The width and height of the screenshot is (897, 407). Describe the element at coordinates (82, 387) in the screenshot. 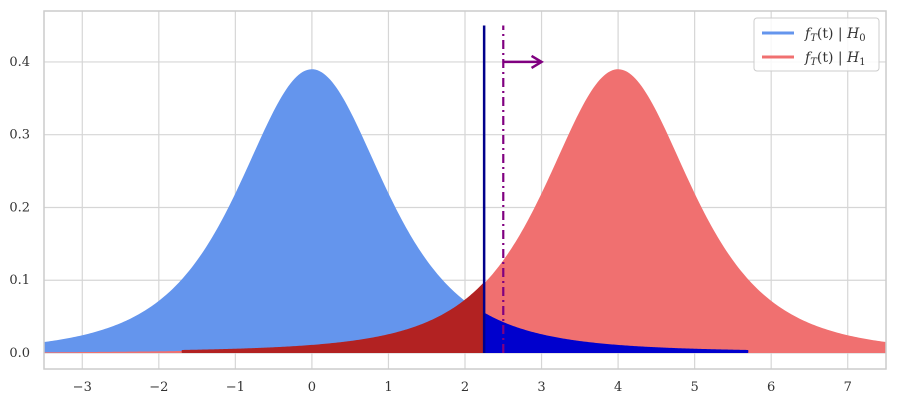

I see `x-tick-label: −3` at that location.